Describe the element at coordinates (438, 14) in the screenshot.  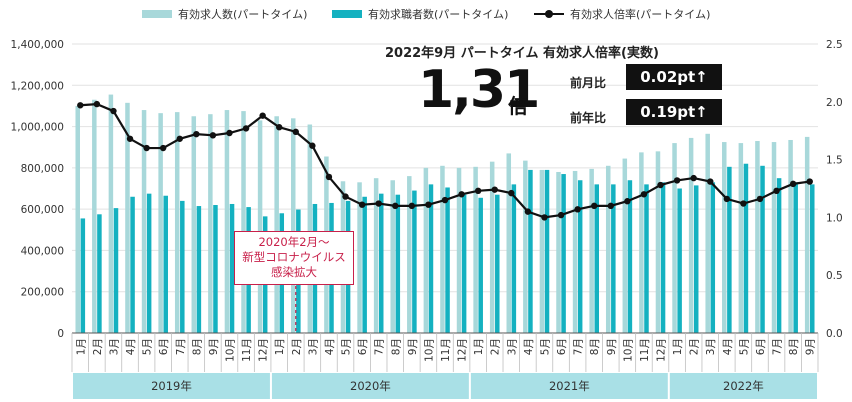
I see `legend-label-seekers: 有効求職者数(パートタイム)` at that location.